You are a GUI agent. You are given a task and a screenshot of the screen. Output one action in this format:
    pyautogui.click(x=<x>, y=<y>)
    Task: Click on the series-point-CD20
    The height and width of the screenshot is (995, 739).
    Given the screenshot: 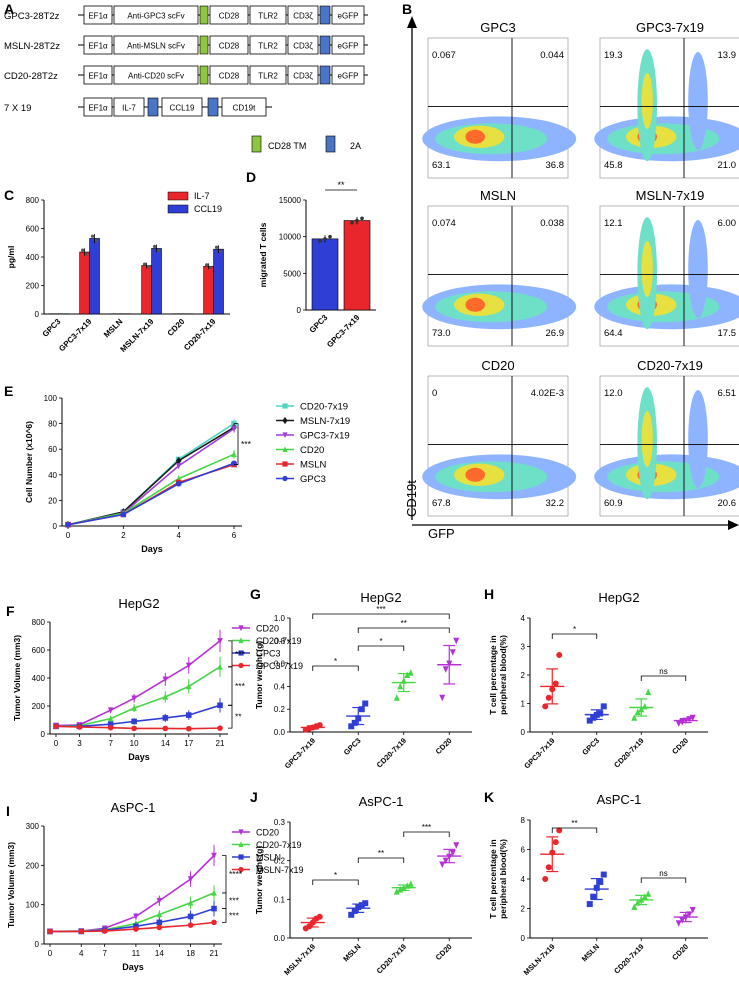 What is the action you would take?
    pyautogui.click(x=234, y=454)
    